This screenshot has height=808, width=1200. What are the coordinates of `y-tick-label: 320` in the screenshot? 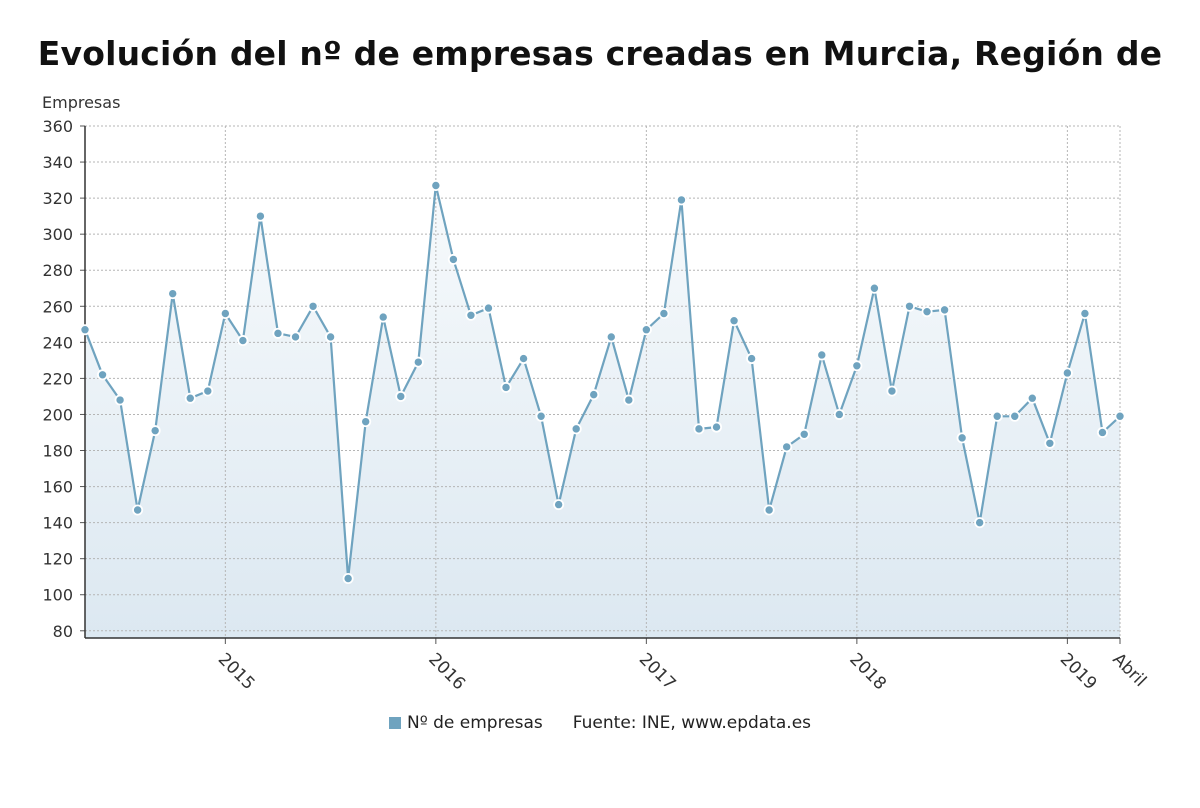 It's located at (57, 198).